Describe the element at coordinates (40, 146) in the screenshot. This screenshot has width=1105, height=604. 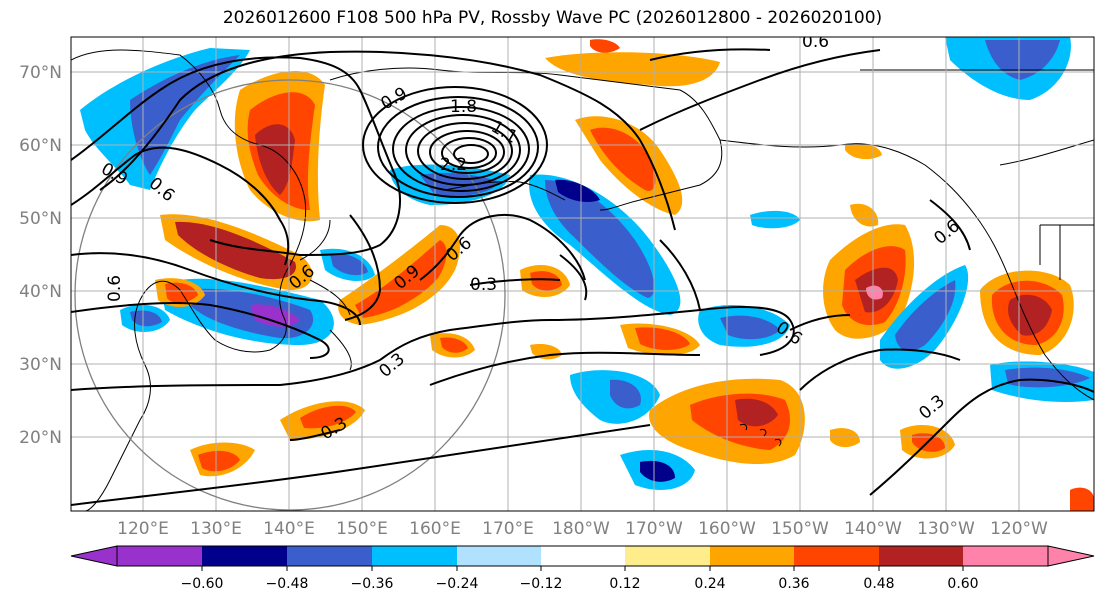
I see `lat-label: 60°N` at that location.